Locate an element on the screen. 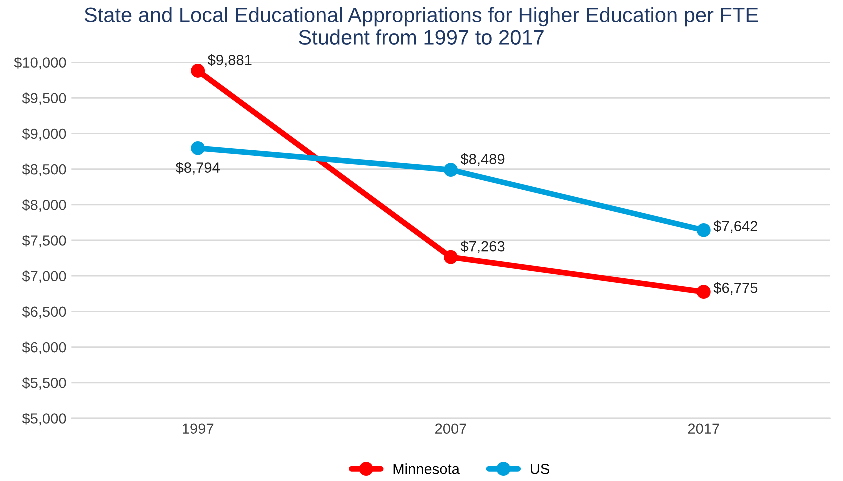 This screenshot has height=481, width=843. y-tick-label: $7,500 is located at coordinates (44, 241).